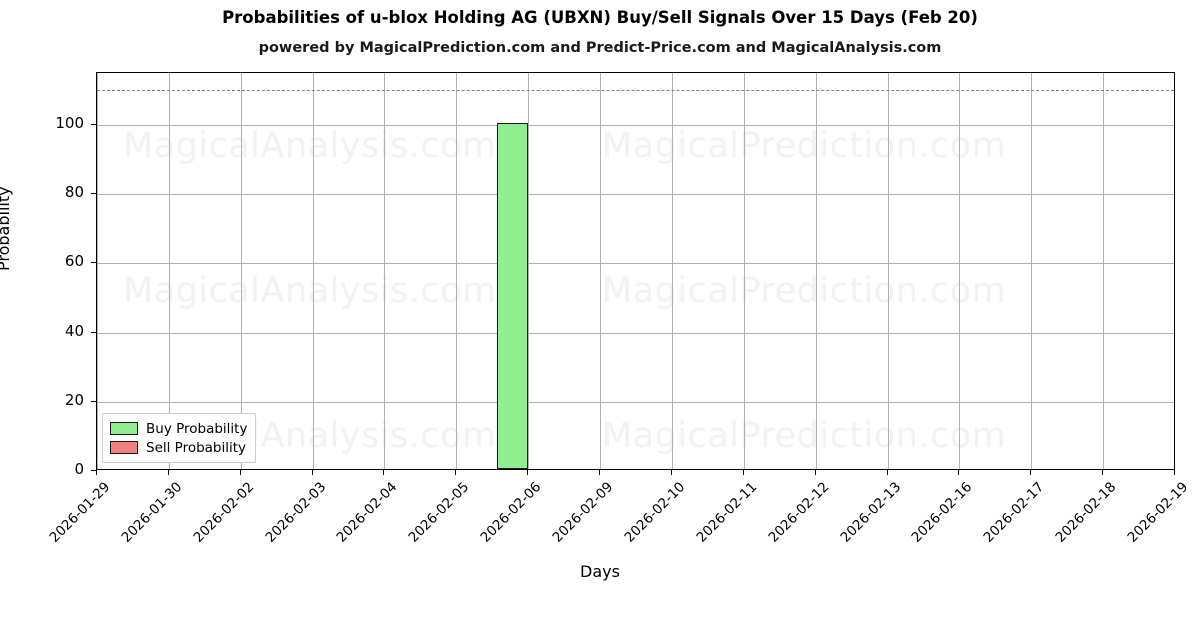 This screenshot has width=1200, height=632. Describe the element at coordinates (511, 512) in the screenshot. I see `x-tick-label: 2026-02-06` at that location.